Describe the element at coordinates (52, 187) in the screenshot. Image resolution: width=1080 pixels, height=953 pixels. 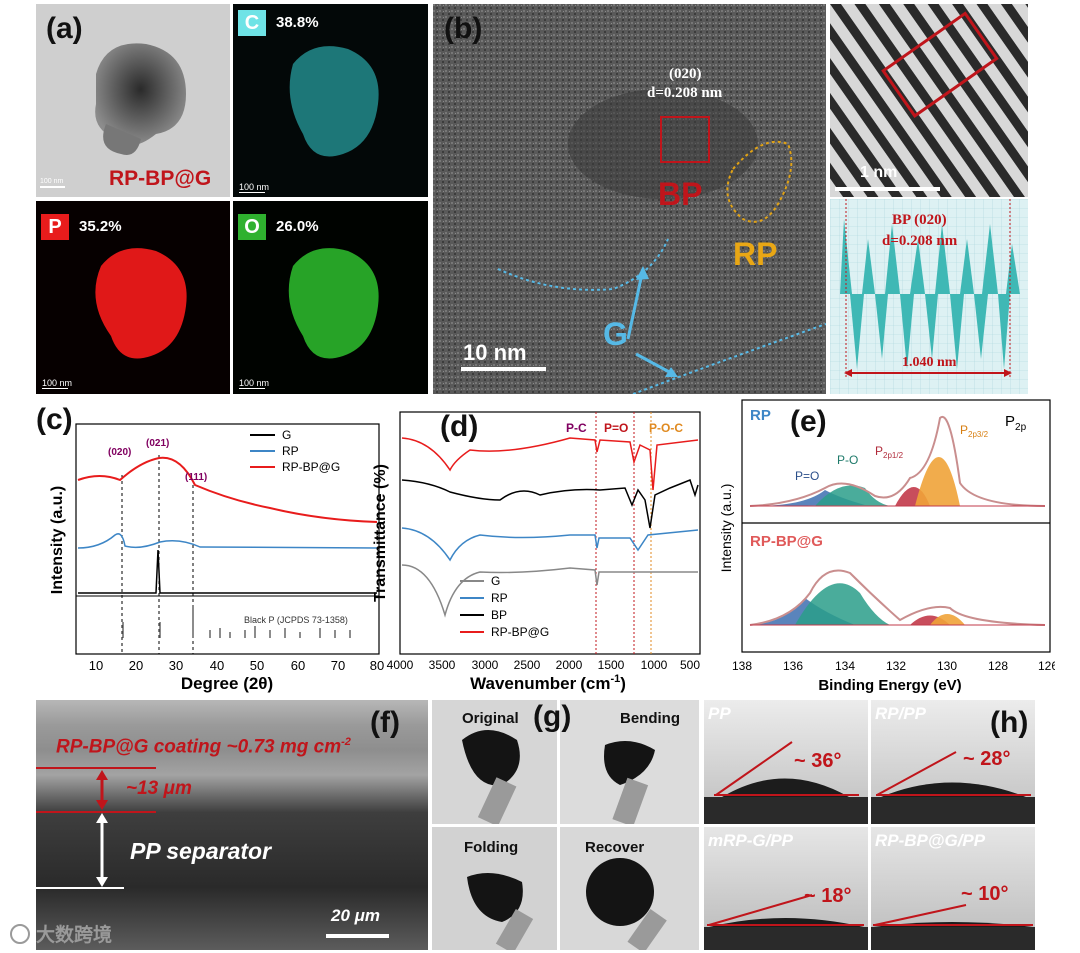
I see `tem-scale-bar` at that location.